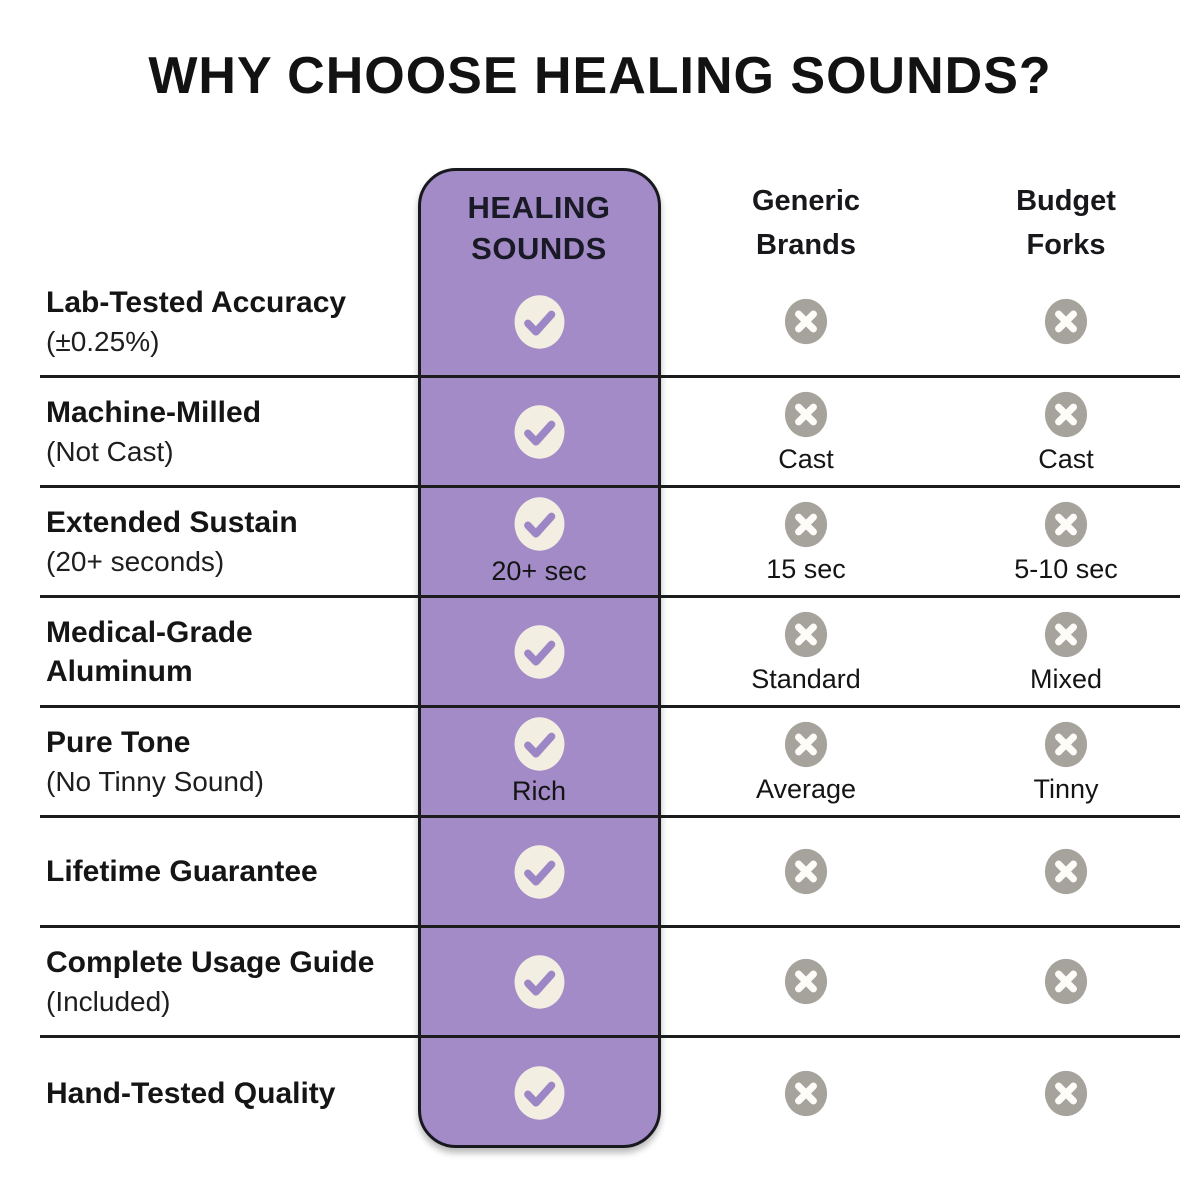 The image size is (1200, 1200). What do you see at coordinates (229, 225) in the screenshot?
I see `header-spacer` at bounding box center [229, 225].